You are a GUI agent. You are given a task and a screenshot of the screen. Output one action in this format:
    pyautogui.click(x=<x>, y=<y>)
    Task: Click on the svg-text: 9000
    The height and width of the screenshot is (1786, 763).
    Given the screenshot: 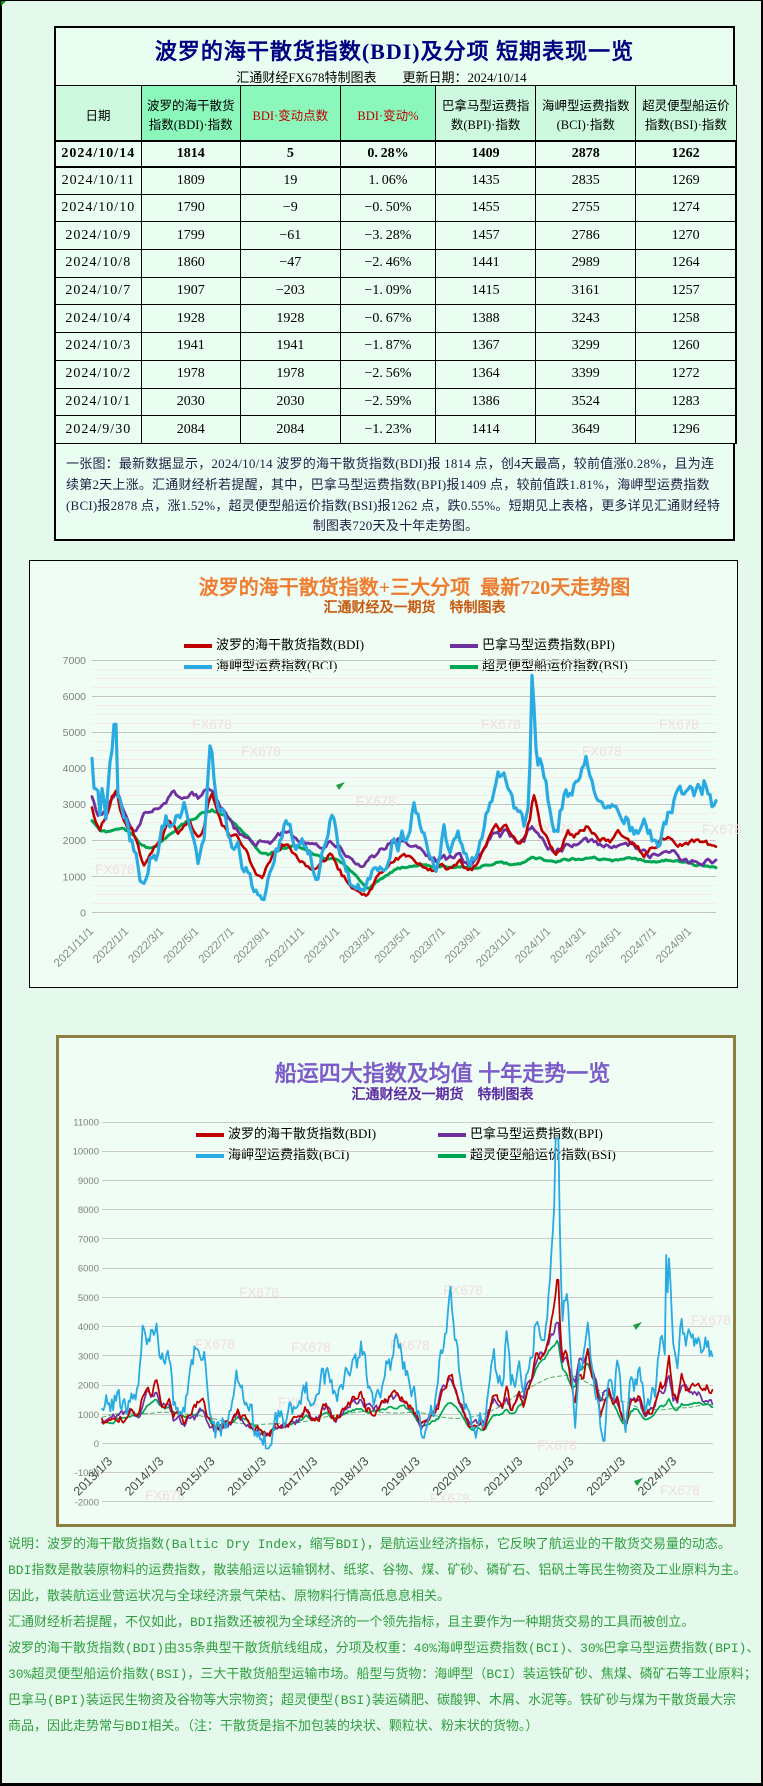 What is the action you would take?
    pyautogui.click(x=88, y=1181)
    